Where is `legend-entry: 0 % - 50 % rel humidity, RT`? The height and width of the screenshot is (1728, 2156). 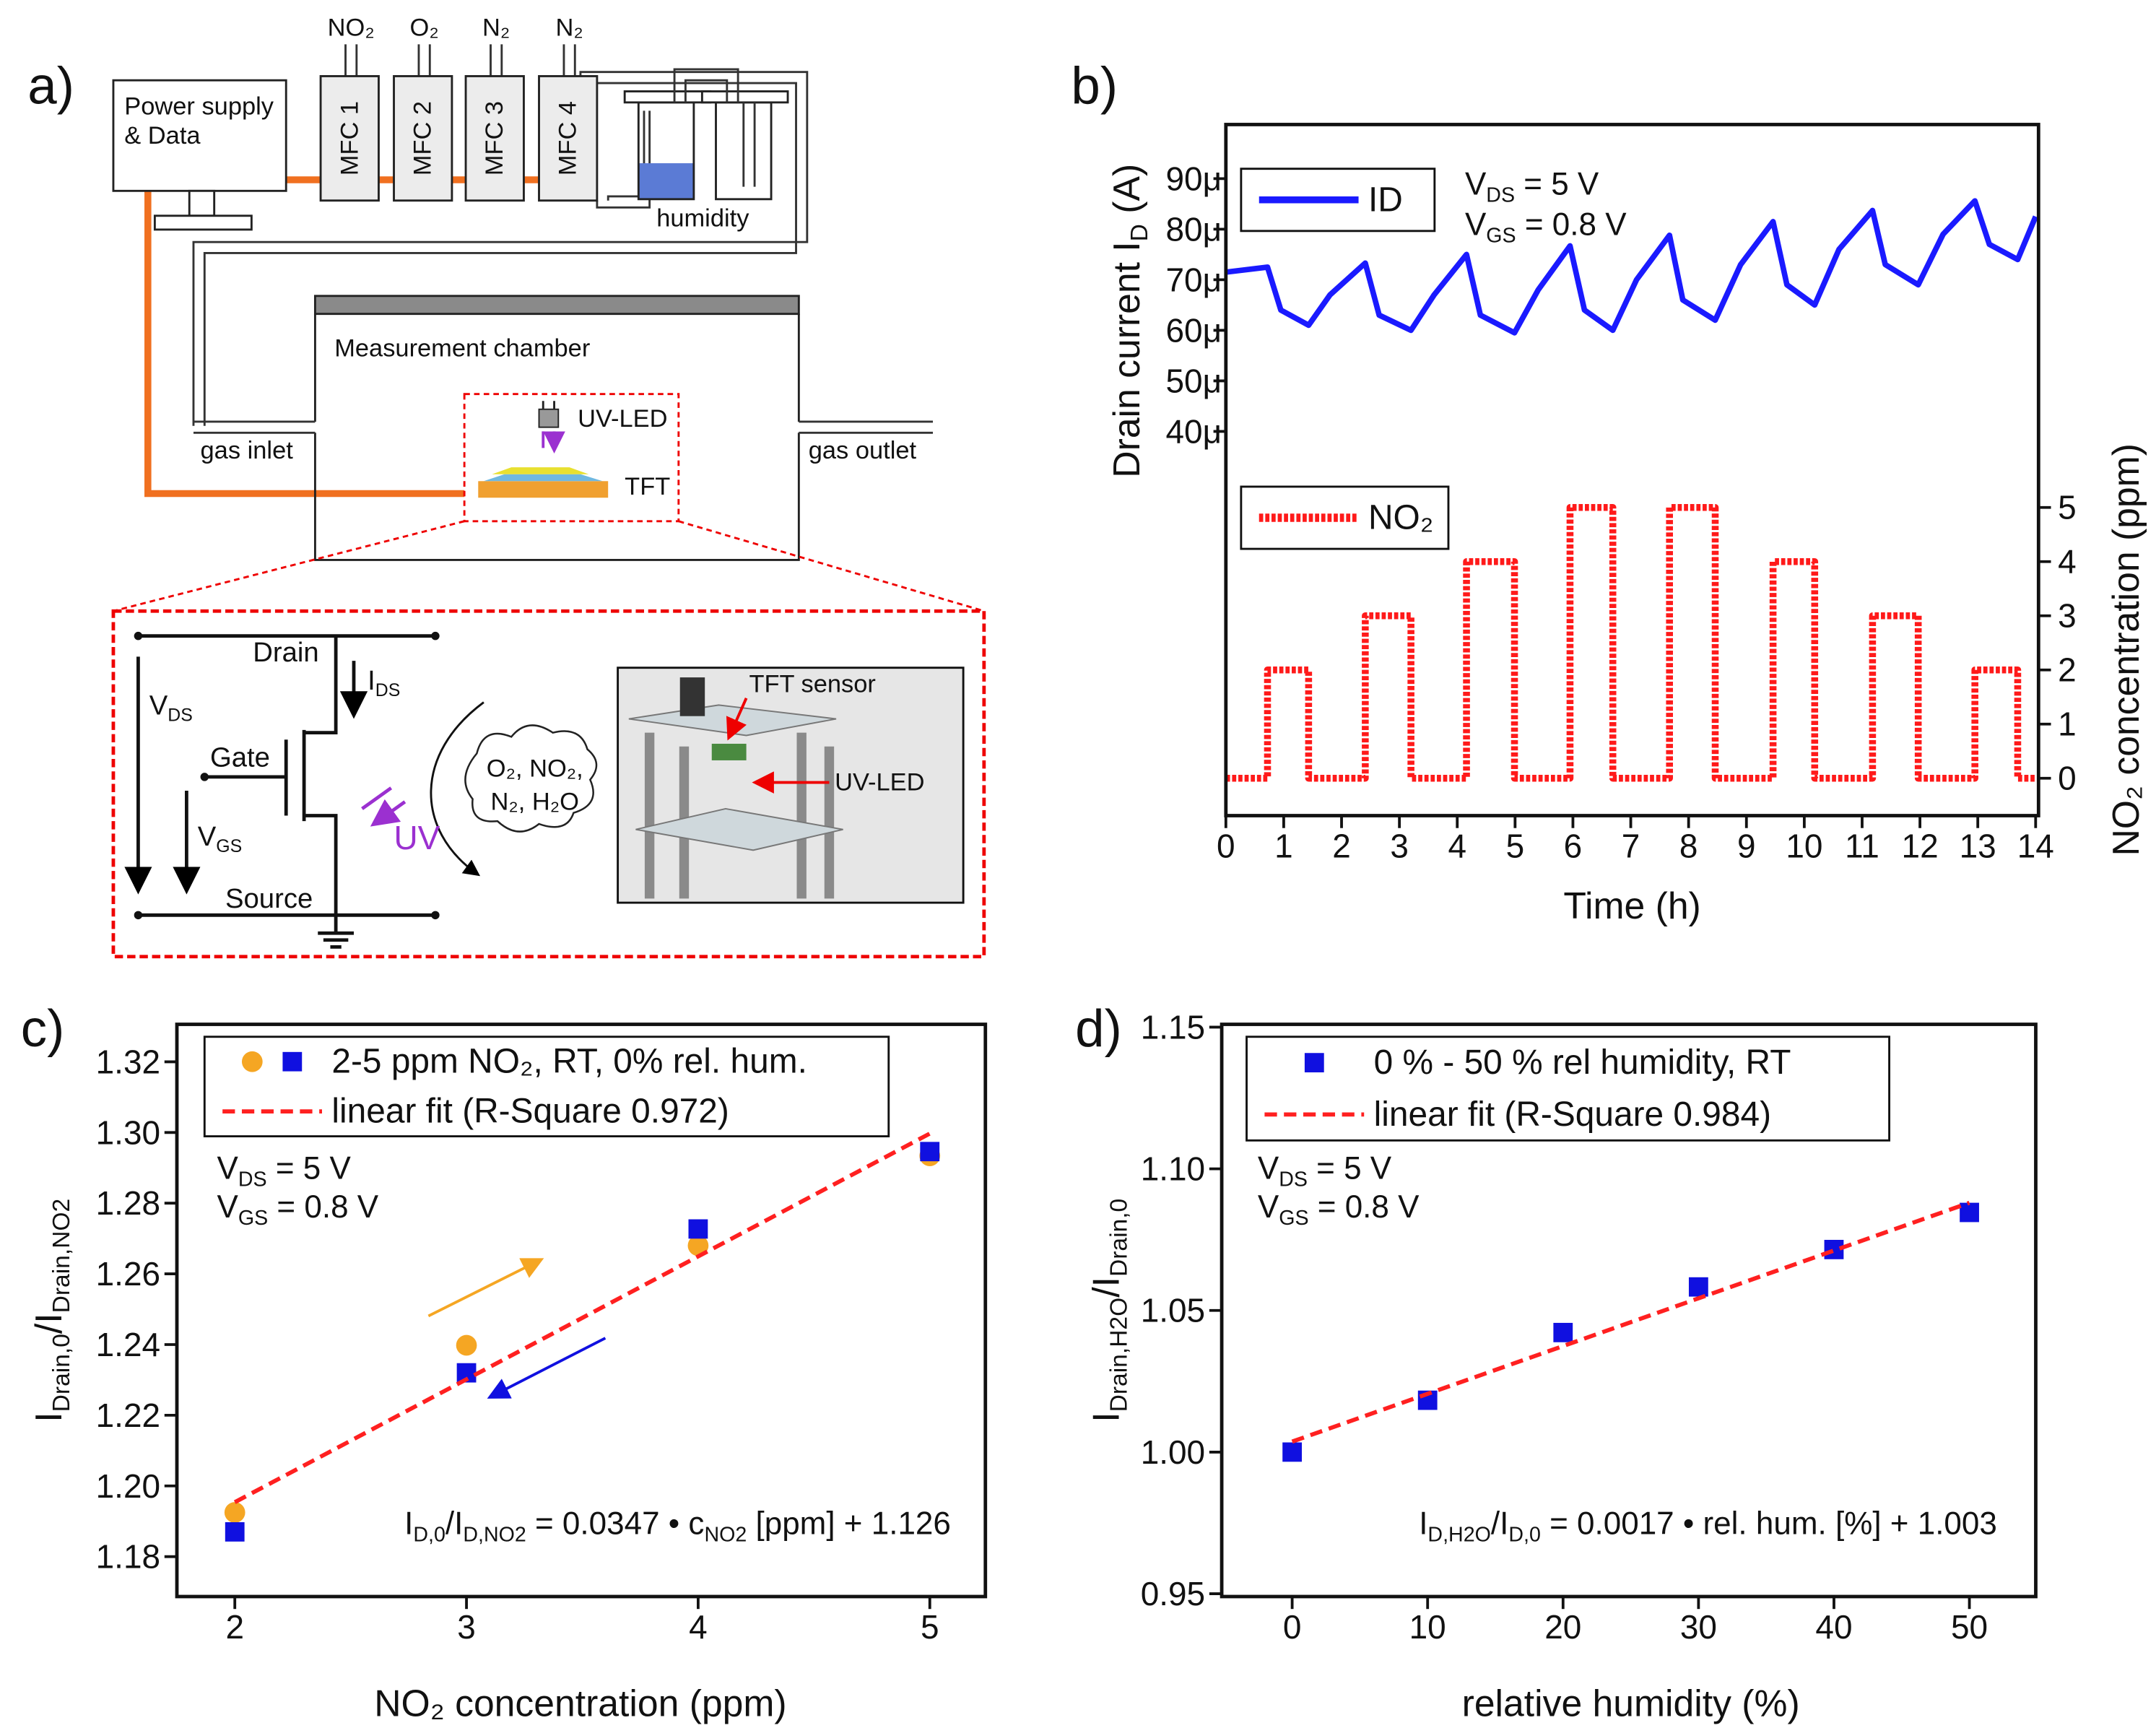 legend-entry: 0 % - 50 % rel humidity, RT is located at coordinates (1547, 1063).